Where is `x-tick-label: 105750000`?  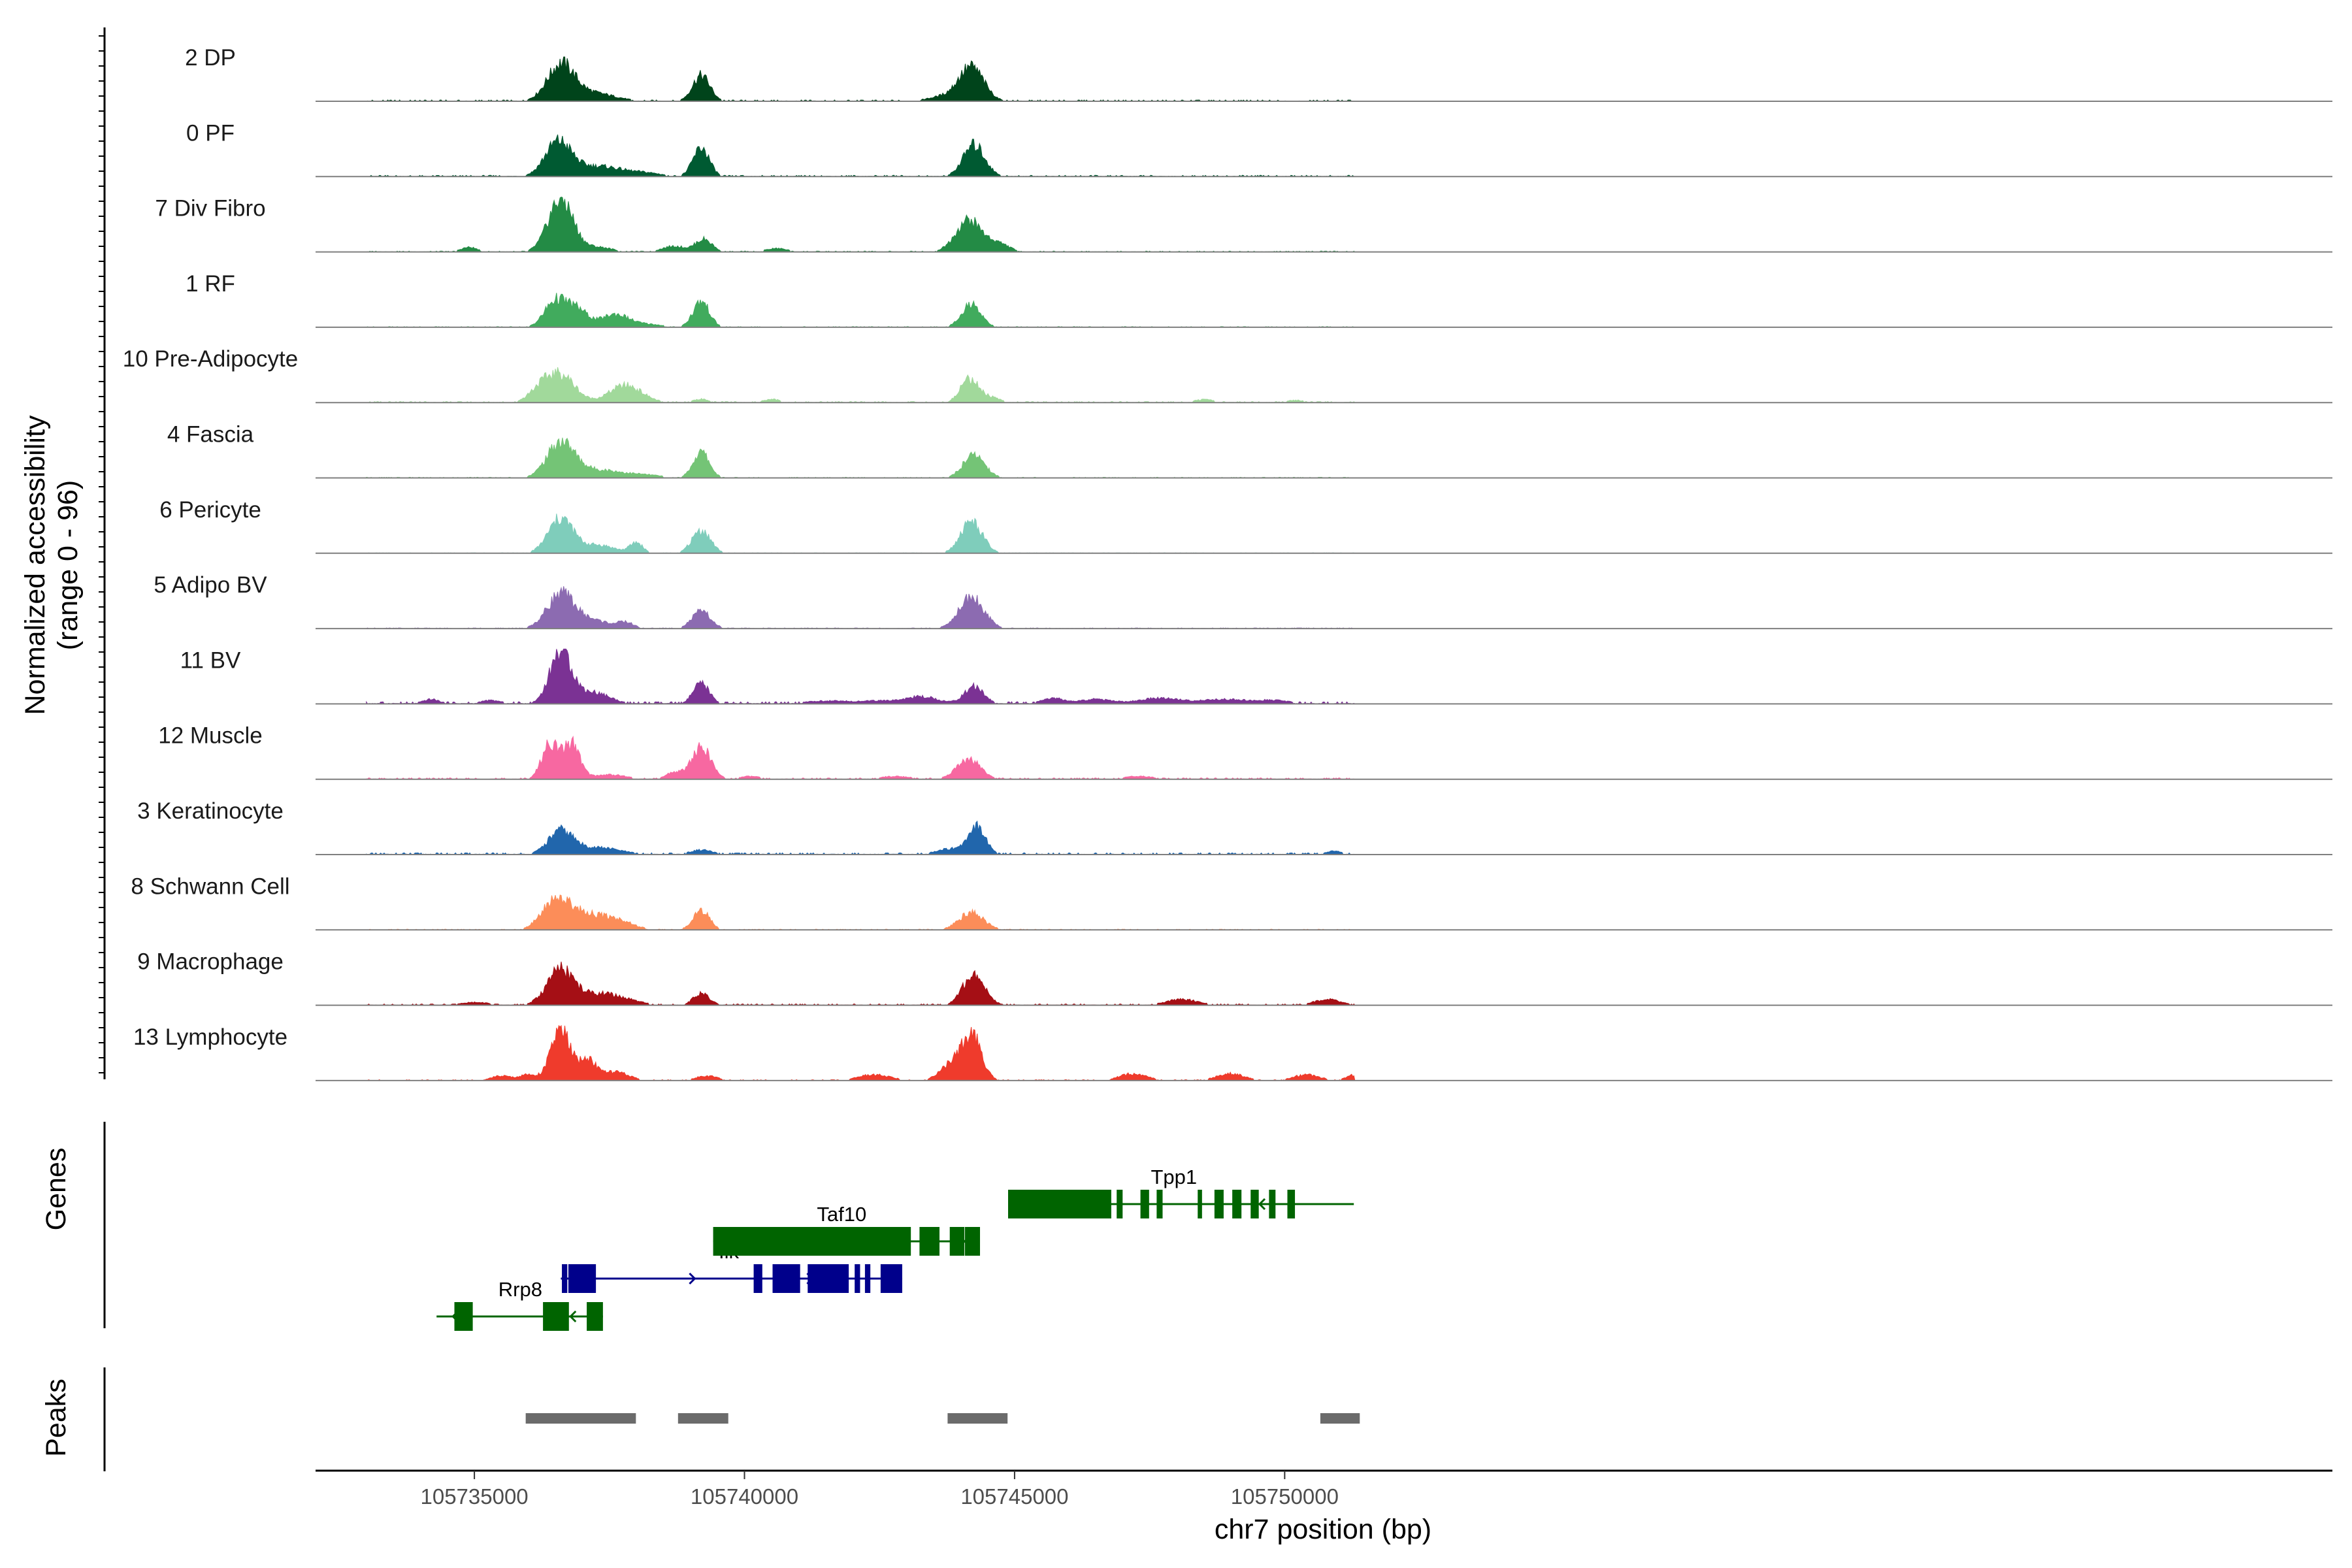
x-tick-label: 105750000 is located at coordinates (1285, 1496).